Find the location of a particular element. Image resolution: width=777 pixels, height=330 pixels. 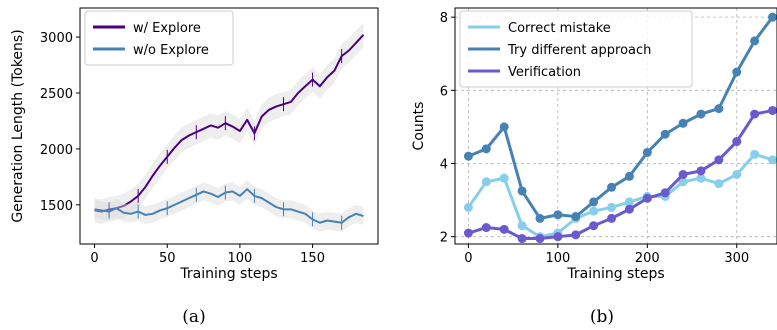

y-tick-label: 2 is located at coordinates (444, 238).